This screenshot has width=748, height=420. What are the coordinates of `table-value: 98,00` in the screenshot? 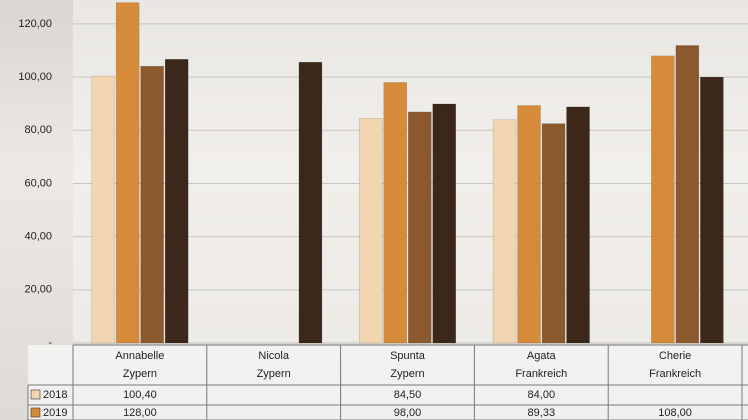 It's located at (408, 413).